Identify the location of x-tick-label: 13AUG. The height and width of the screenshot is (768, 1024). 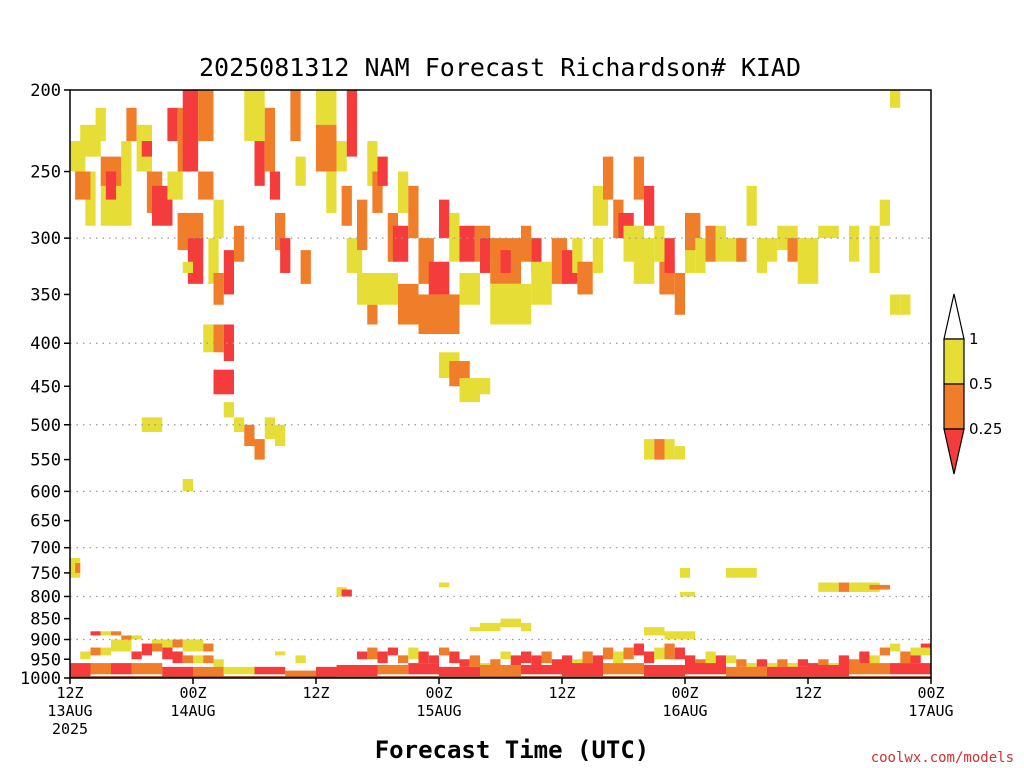
(69, 711).